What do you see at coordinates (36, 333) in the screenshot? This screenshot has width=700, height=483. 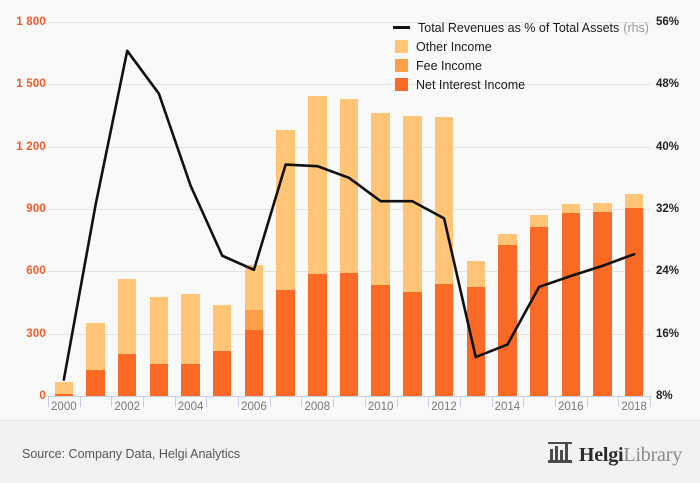 I see `y-axis-left-tick-label: 300` at bounding box center [36, 333].